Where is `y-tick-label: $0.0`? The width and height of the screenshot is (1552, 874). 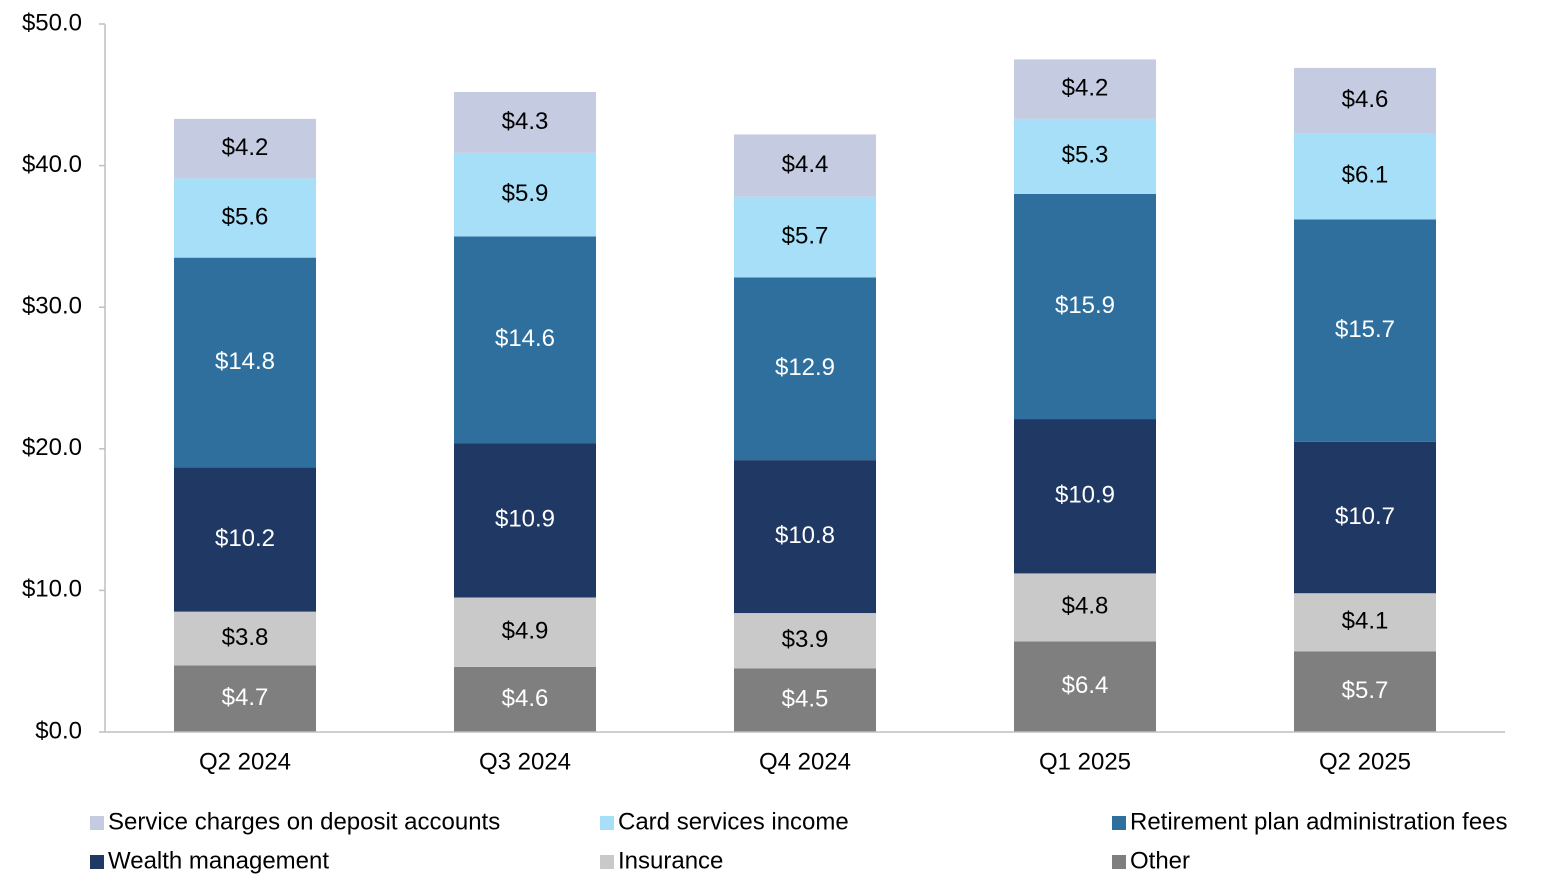 y-tick-label: $0.0 is located at coordinates (58, 730).